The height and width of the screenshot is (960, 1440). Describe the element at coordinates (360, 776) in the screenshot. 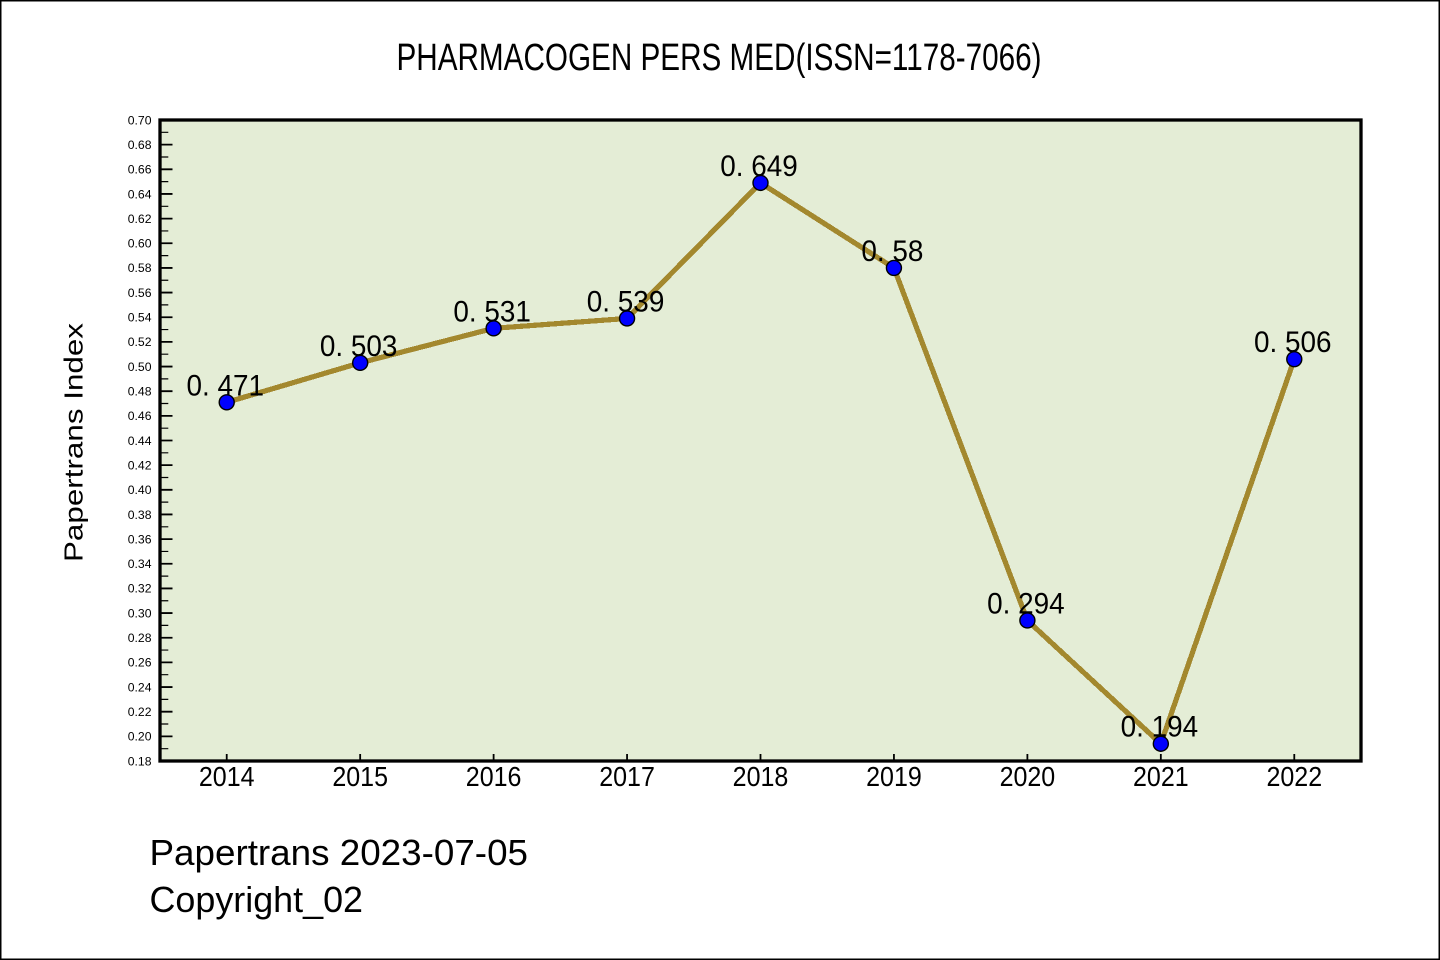

I see `svg-text: 2015` at that location.